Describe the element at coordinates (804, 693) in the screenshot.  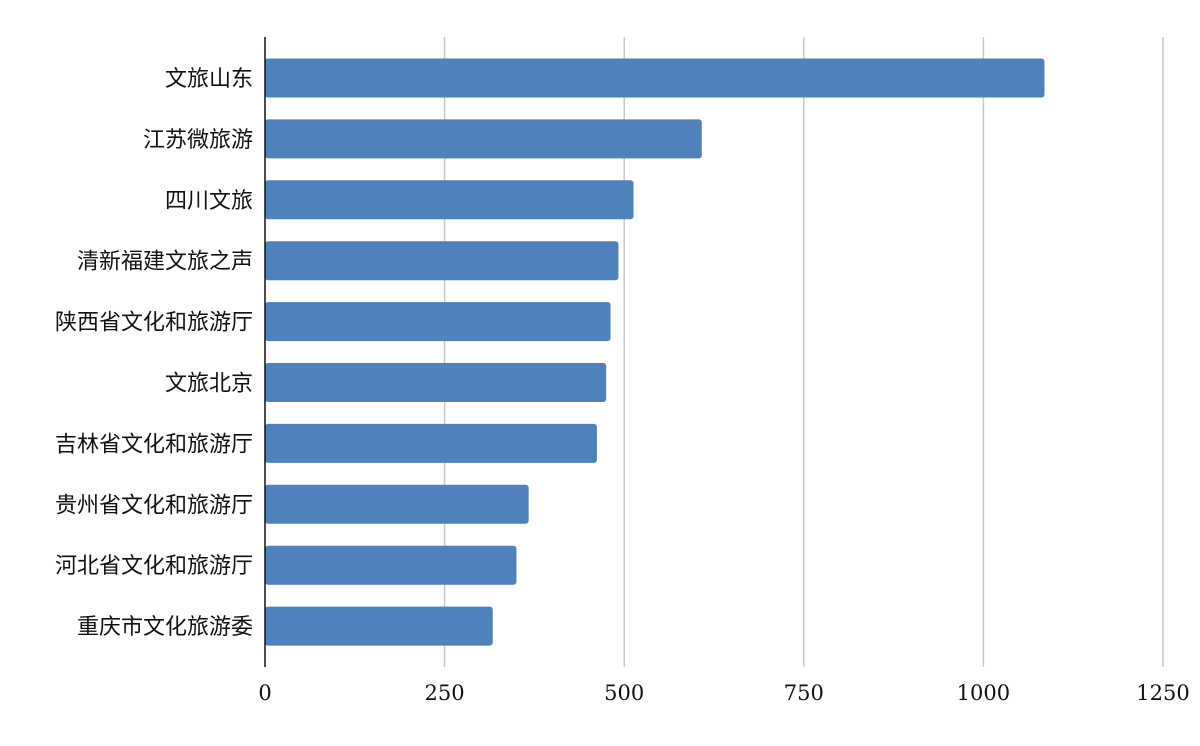
I see `x-tick-label: 750` at that location.